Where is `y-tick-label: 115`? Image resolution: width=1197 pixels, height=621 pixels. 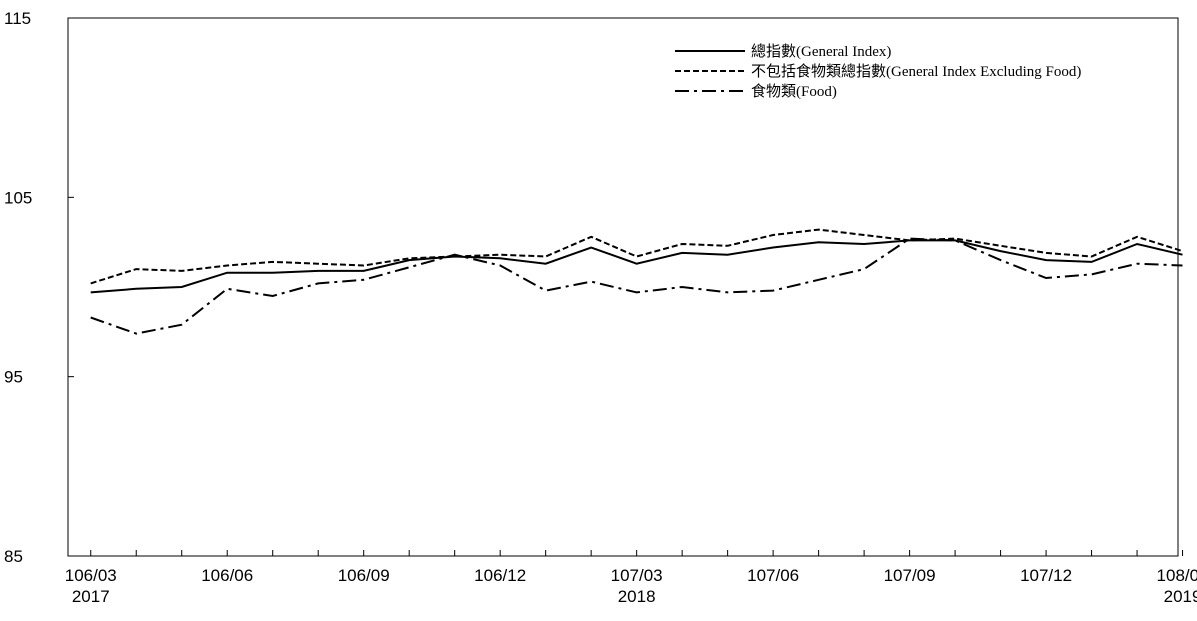 y-tick-label: 115 is located at coordinates (17, 18).